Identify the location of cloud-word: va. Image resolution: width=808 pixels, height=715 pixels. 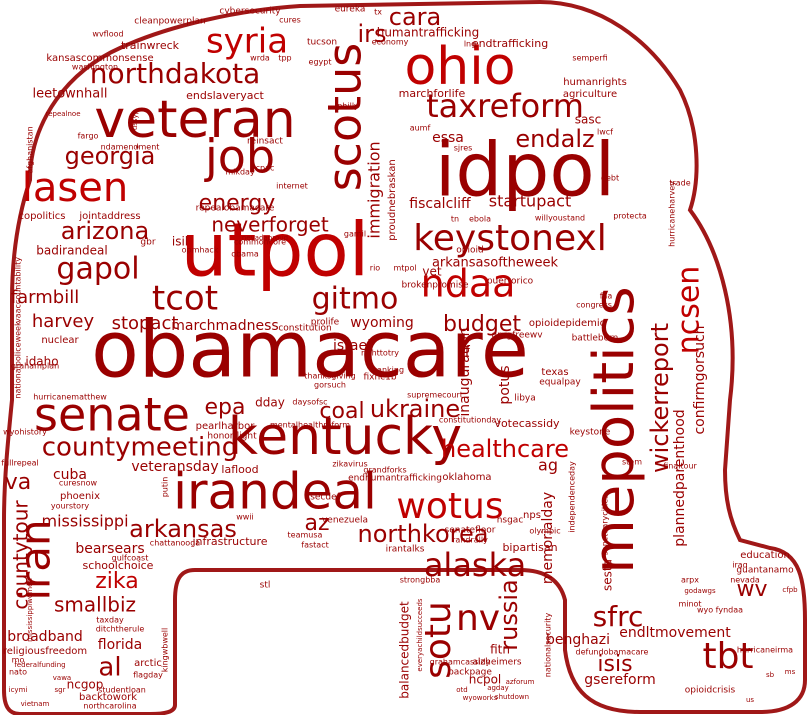
(18, 482).